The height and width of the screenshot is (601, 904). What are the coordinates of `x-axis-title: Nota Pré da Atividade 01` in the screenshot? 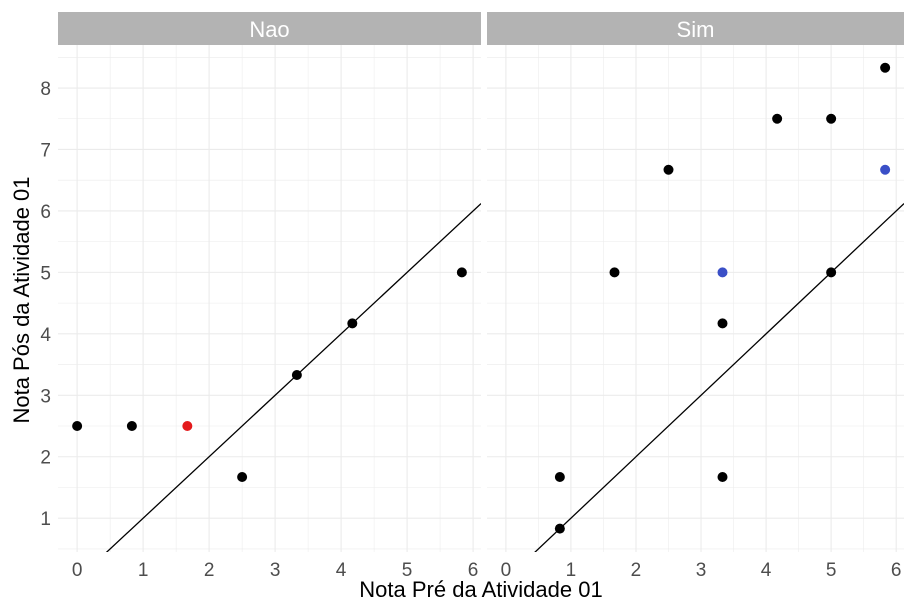 It's located at (480, 589).